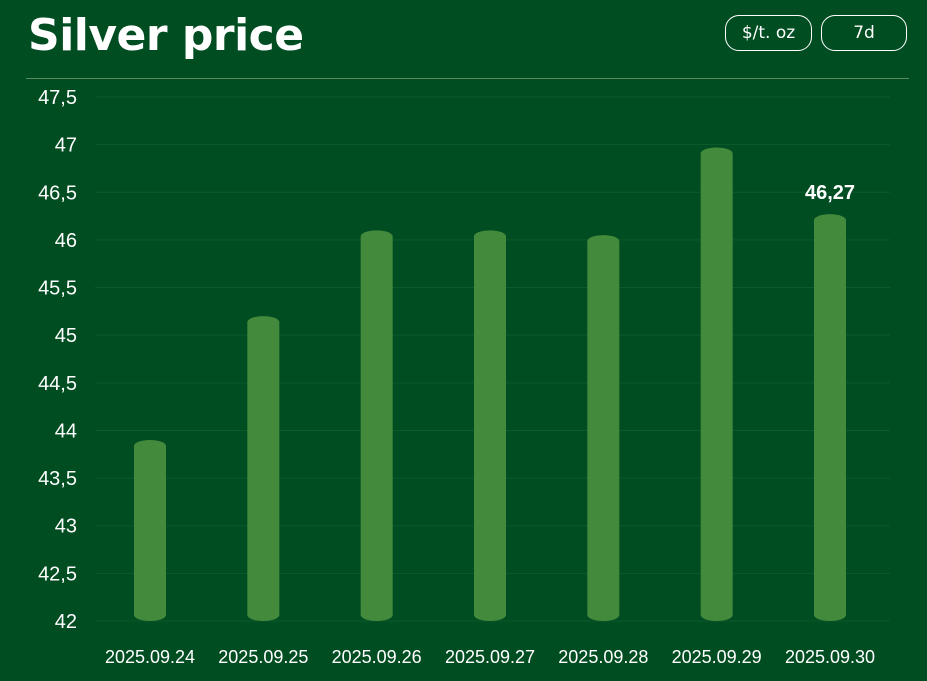 Image resolution: width=927 pixels, height=681 pixels. Describe the element at coordinates (166, 35) in the screenshot. I see `page-title: Silver price` at that location.